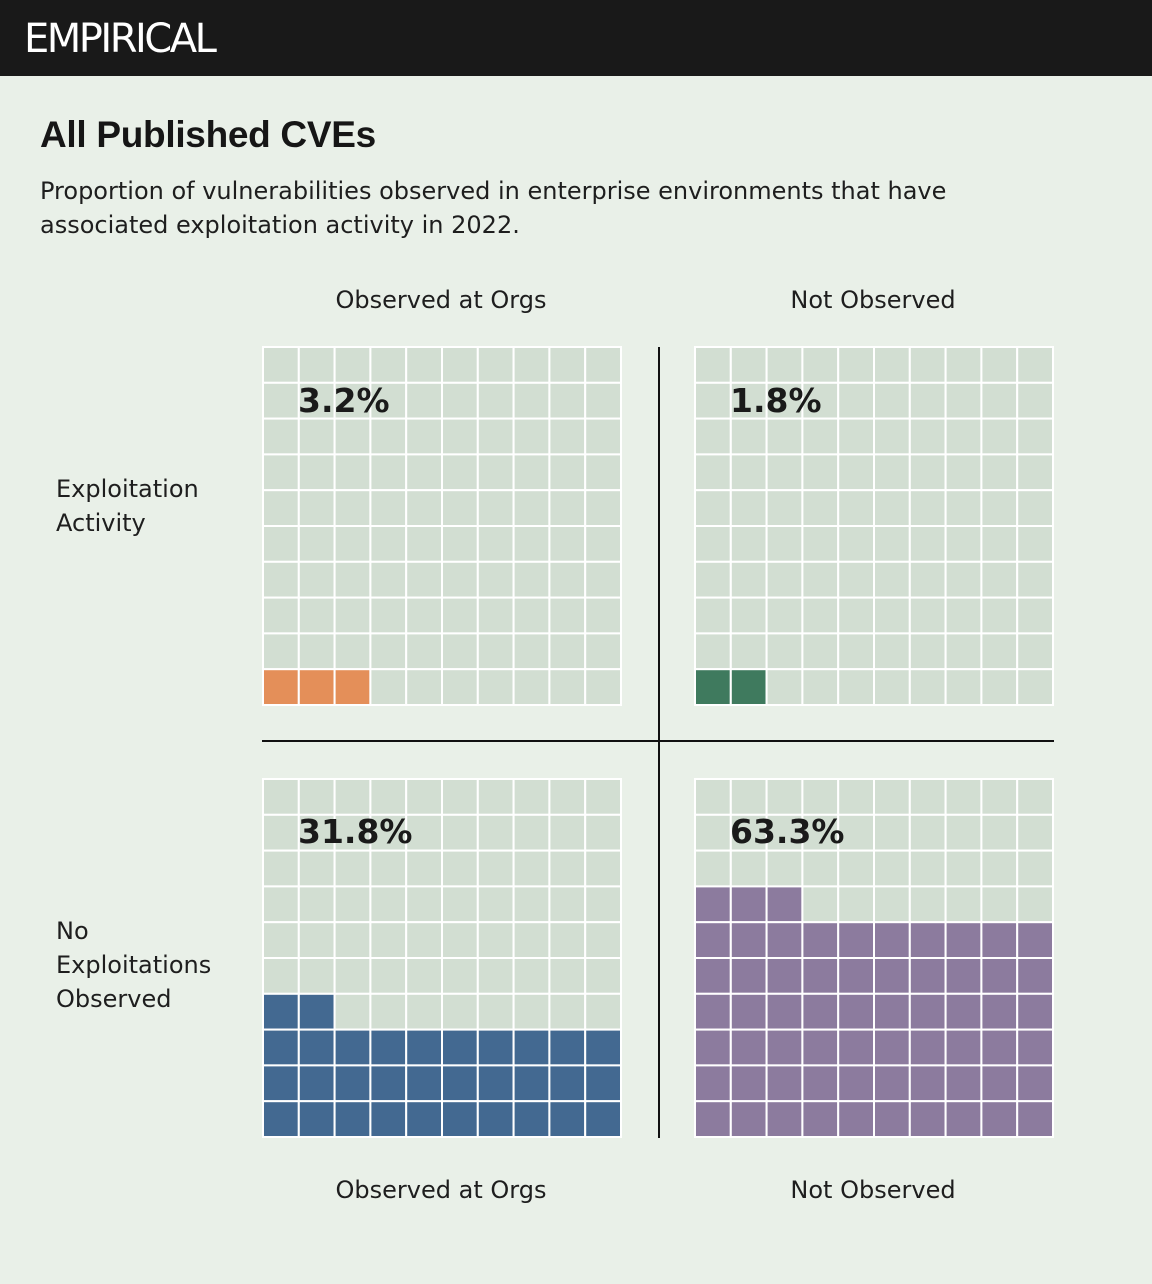 The height and width of the screenshot is (1284, 1152). Describe the element at coordinates (355, 831) in the screenshot. I see `percent-label-no-exploitation-observed: 31.8%` at that location.